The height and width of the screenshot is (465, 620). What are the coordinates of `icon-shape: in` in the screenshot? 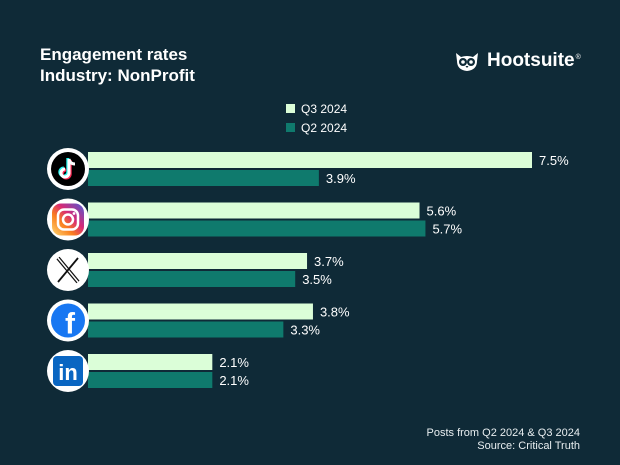 It's located at (68, 372).